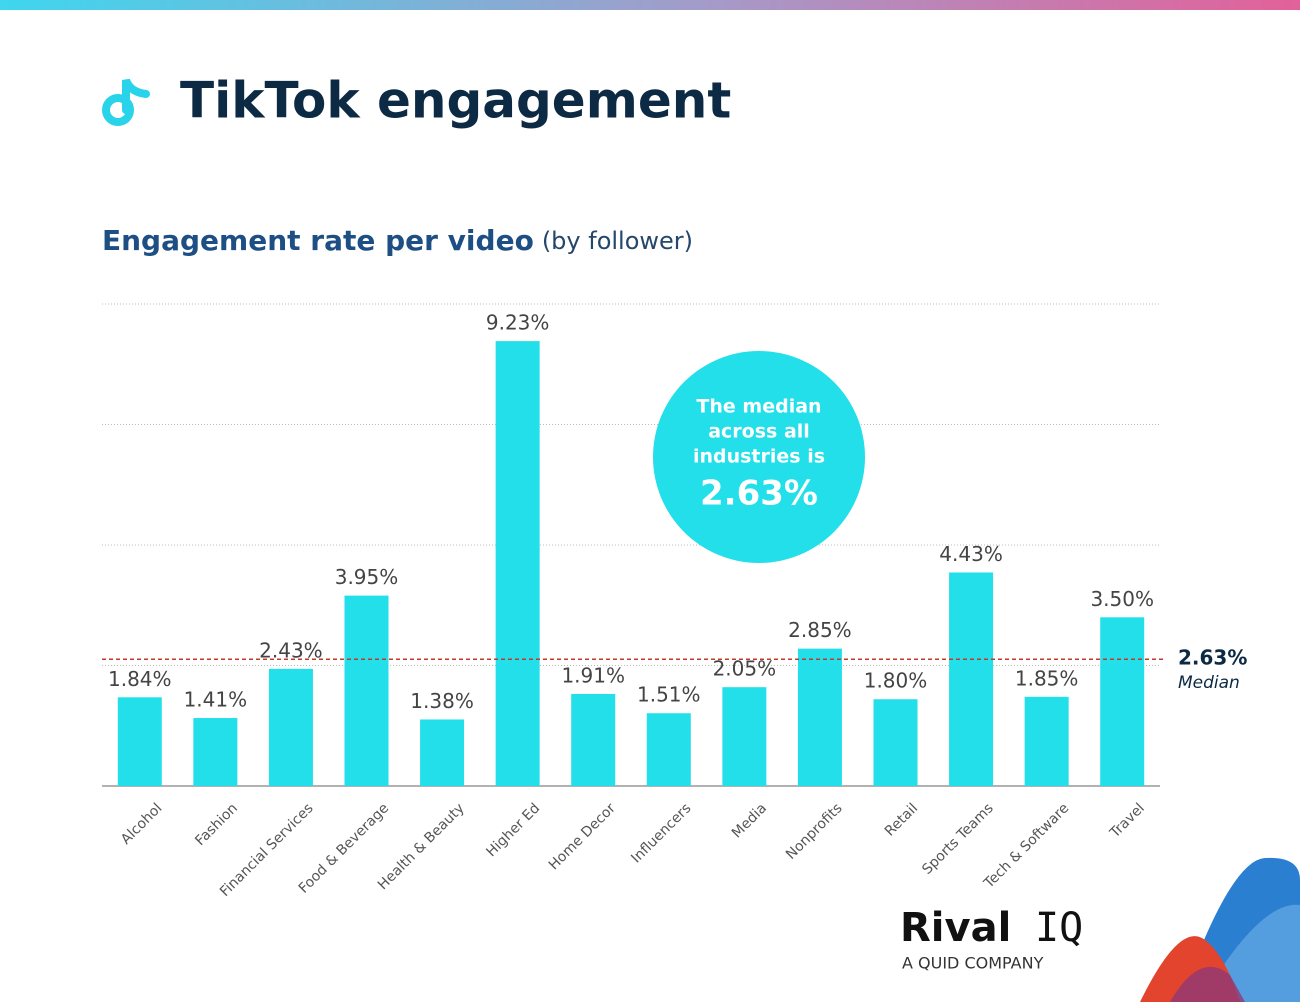 The height and width of the screenshot is (1002, 1300). I want to click on median-name: Median, so click(1209, 683).